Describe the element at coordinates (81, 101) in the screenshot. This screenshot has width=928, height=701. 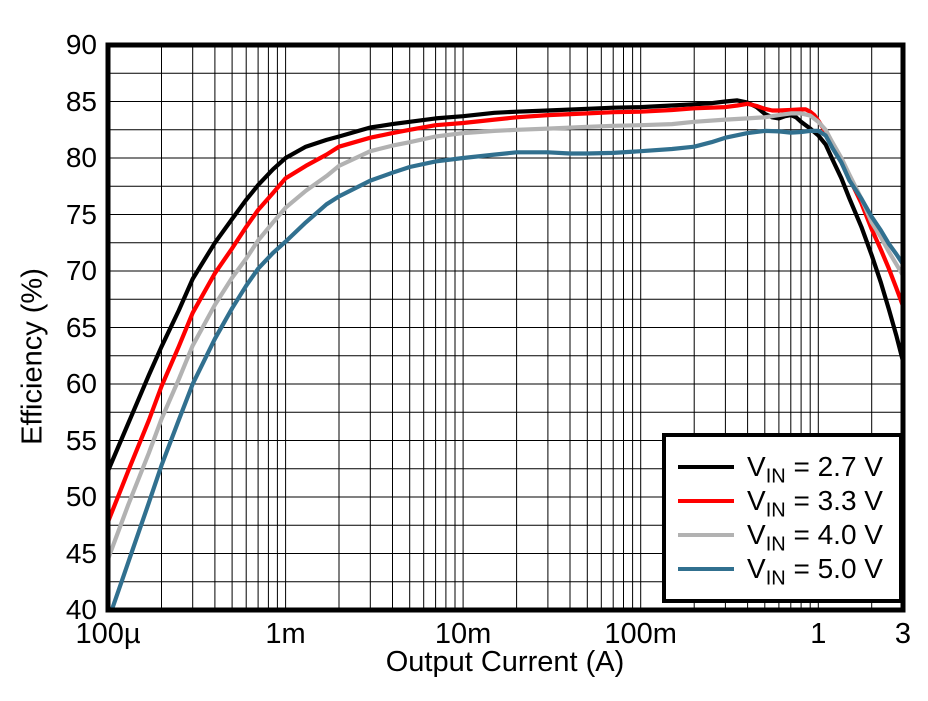
I see `y-tick-label: 85` at that location.